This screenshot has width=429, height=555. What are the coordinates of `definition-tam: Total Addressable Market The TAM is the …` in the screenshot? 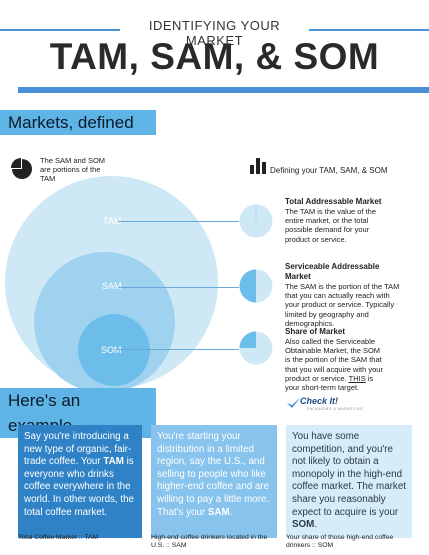 It's located at (335, 220).